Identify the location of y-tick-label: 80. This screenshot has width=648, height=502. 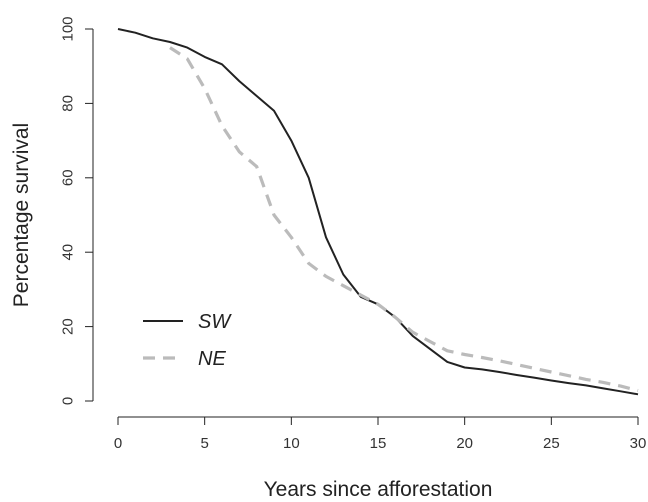
(68, 103).